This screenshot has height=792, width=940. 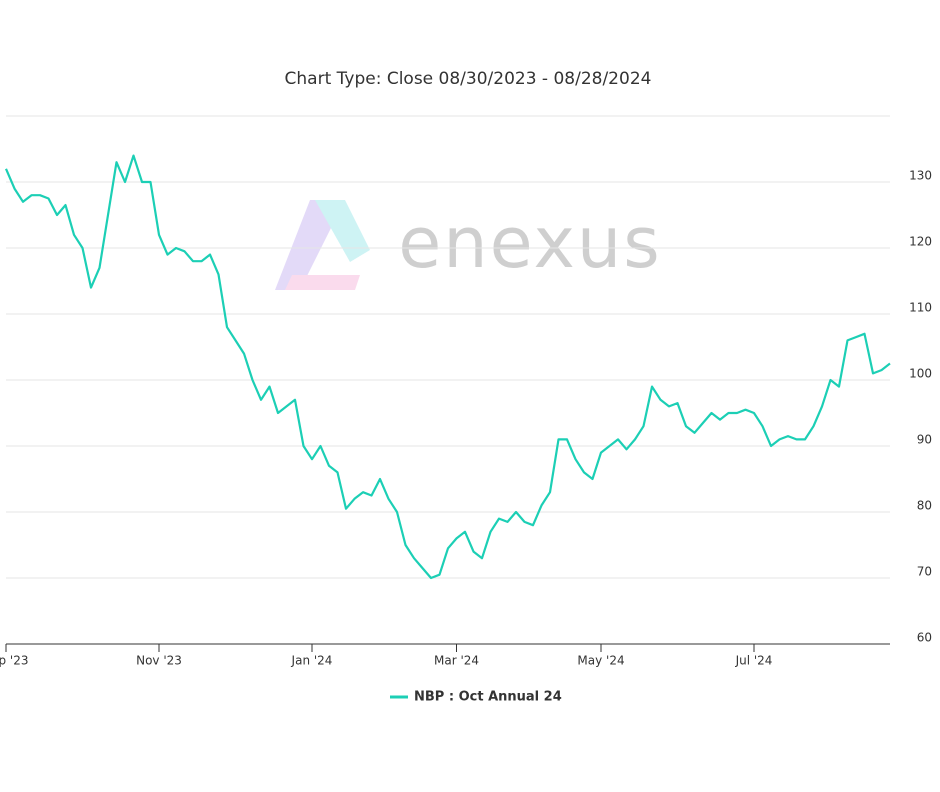 What do you see at coordinates (924, 638) in the screenshot?
I see `y-tick-label: 60` at bounding box center [924, 638].